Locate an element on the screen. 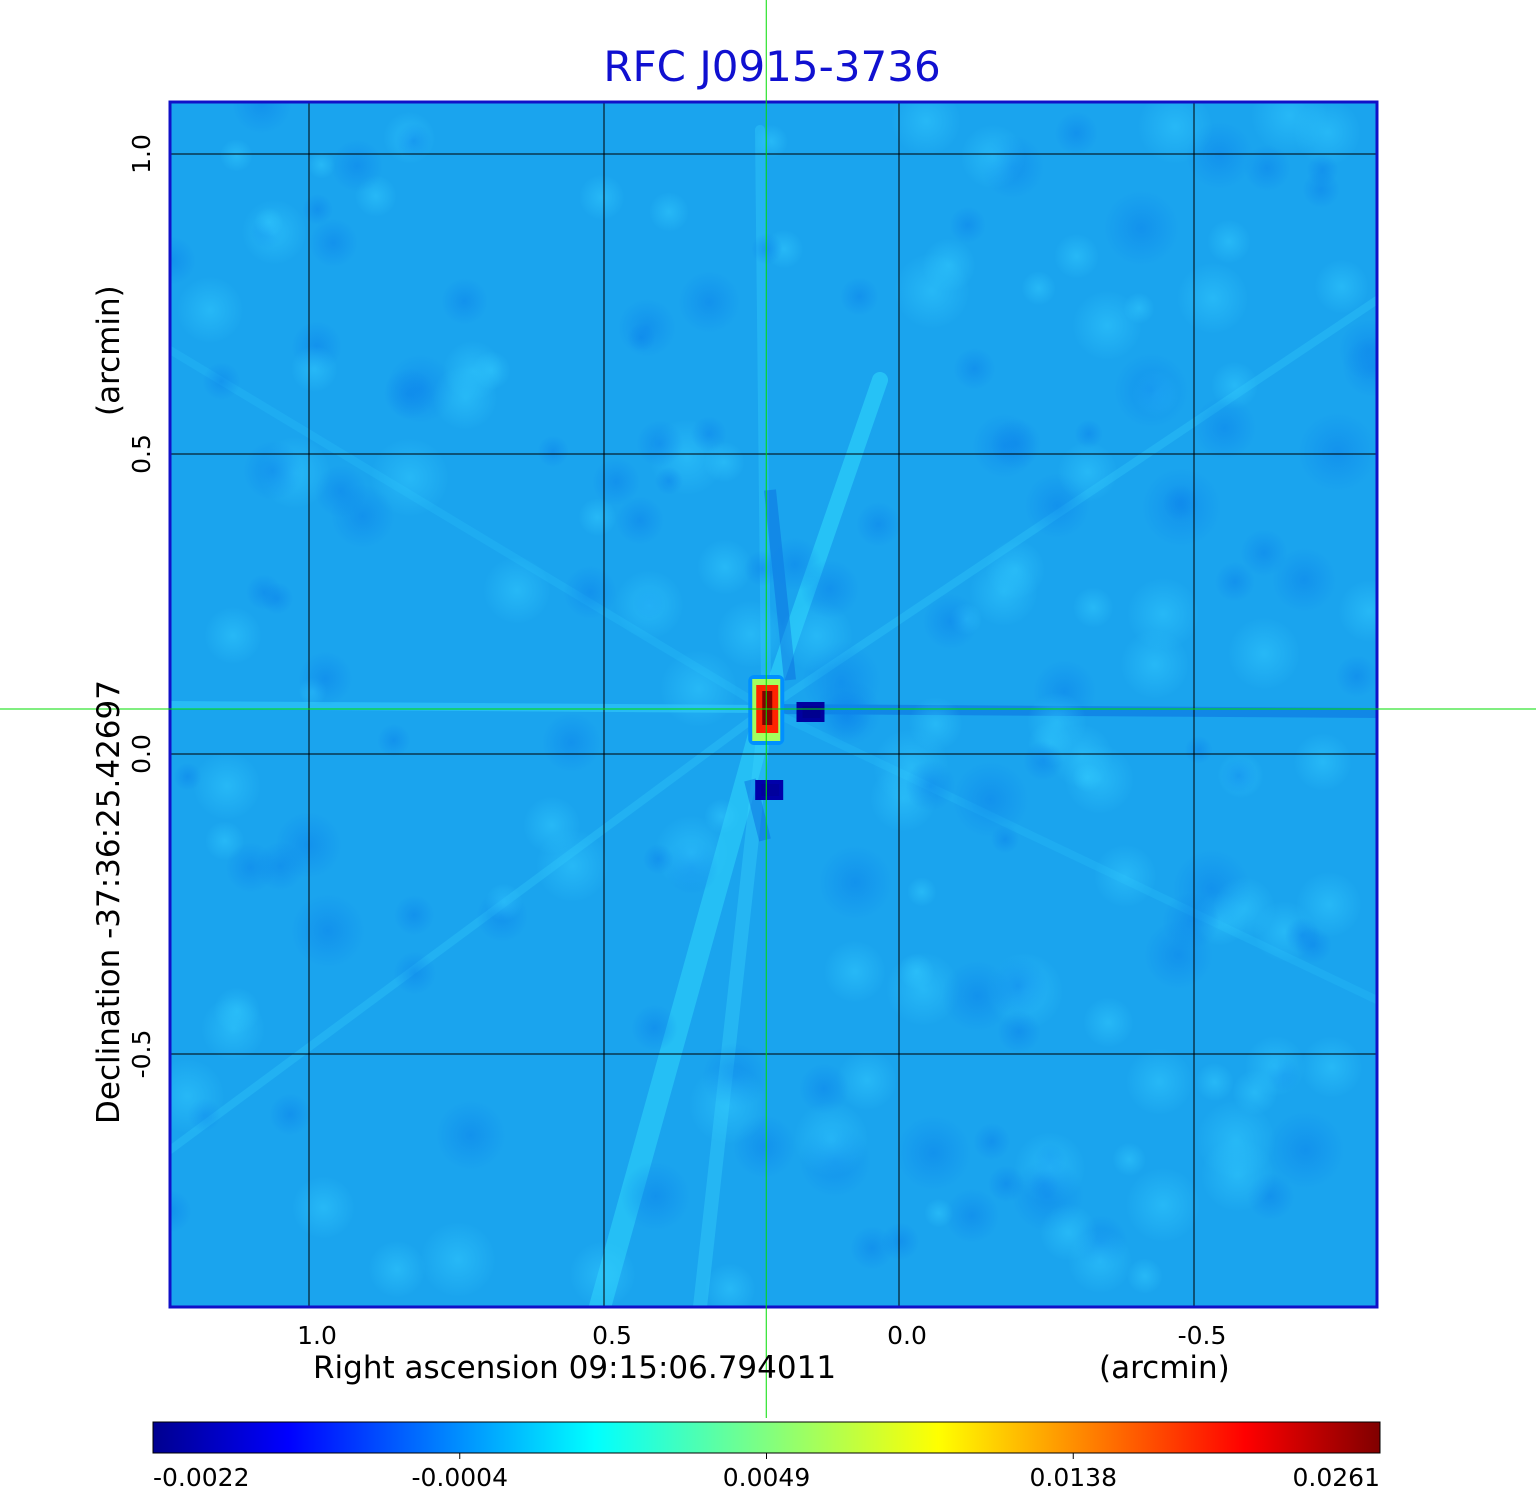 The height and width of the screenshot is (1511, 1536). colorbar-tick-label: -0.0004 is located at coordinates (460, 1477).